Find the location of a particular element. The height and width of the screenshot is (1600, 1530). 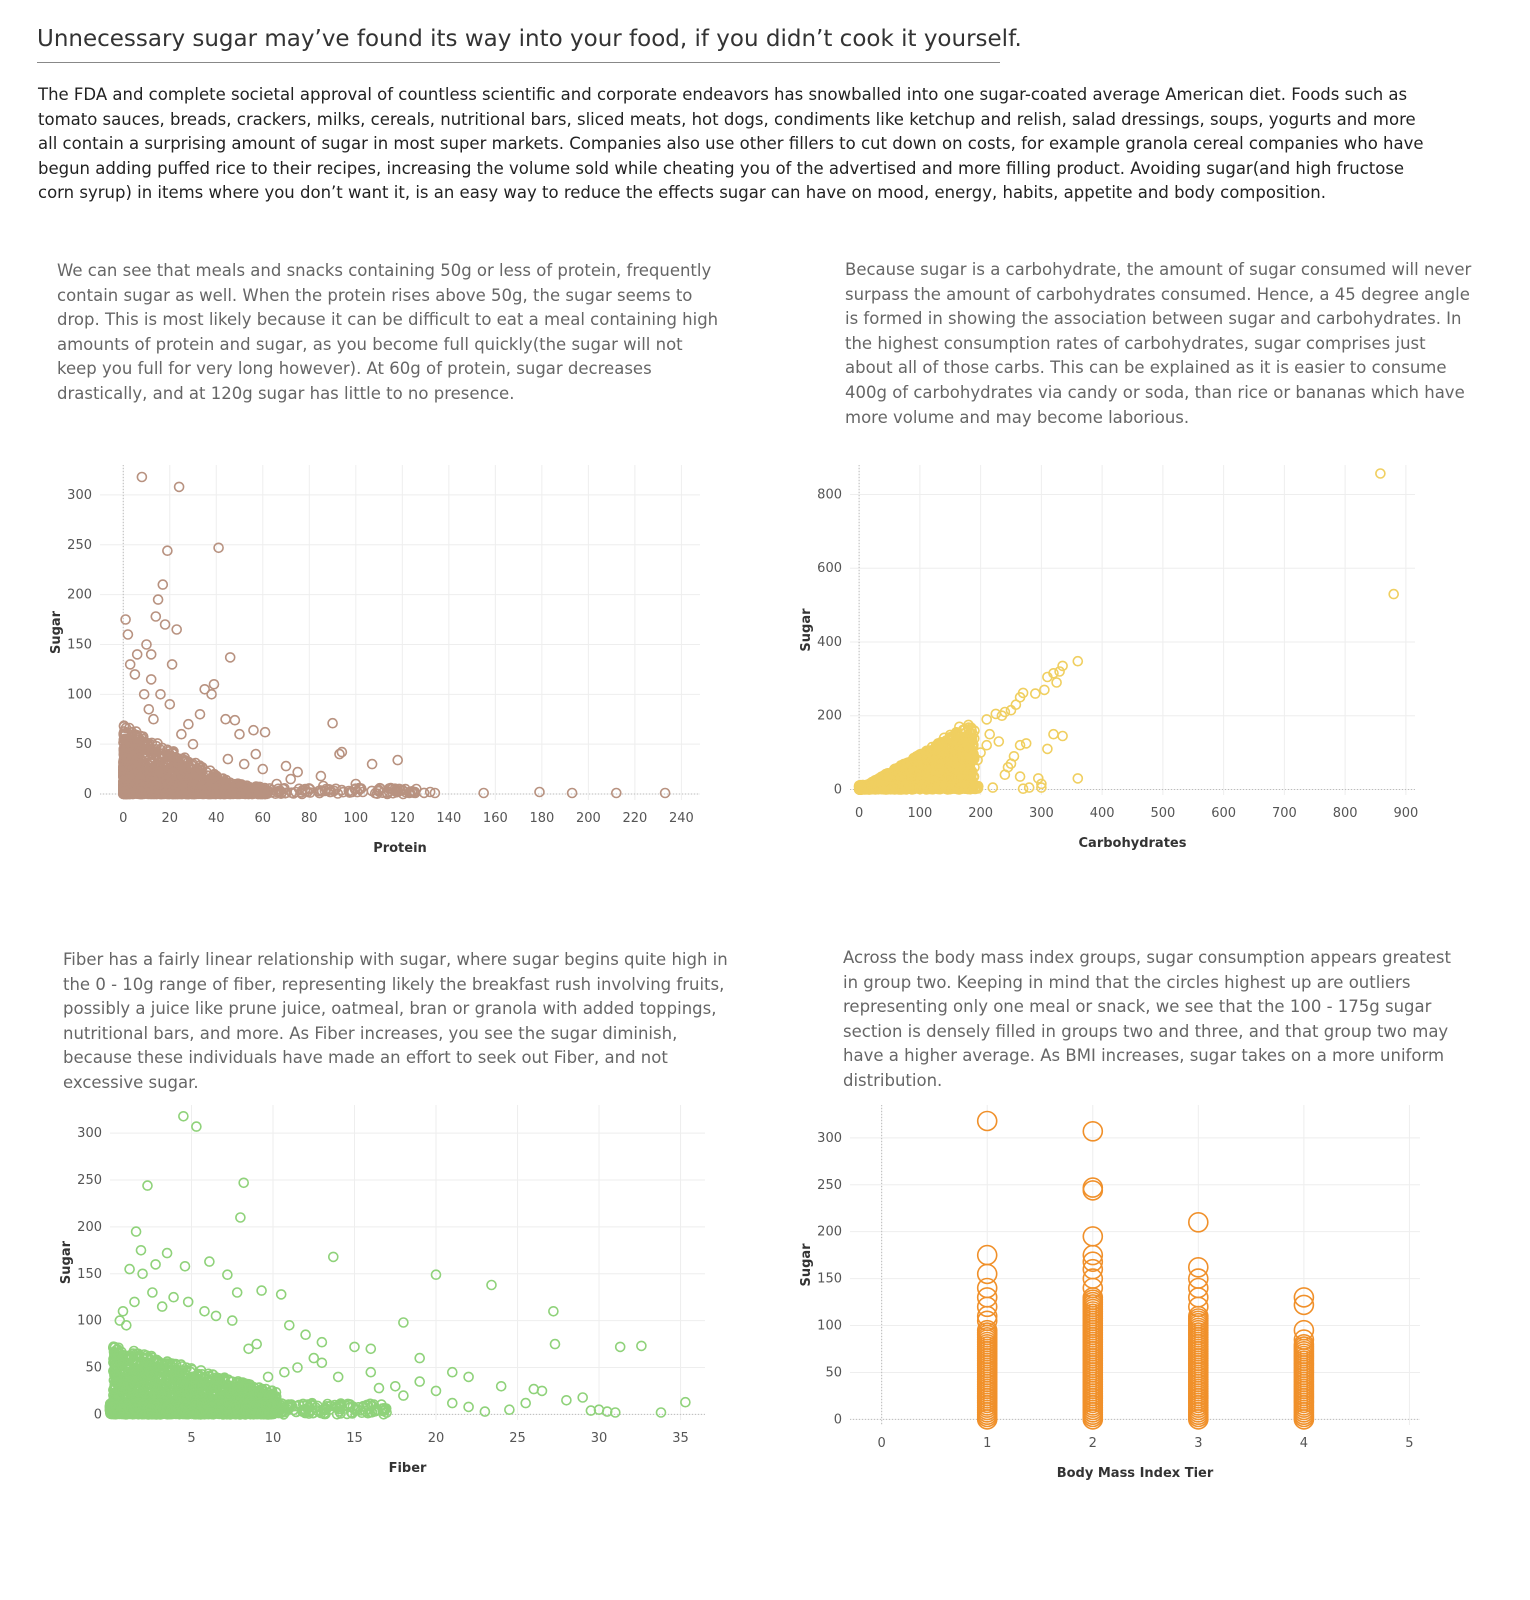

y-tick-label: 800 is located at coordinates (829, 494).